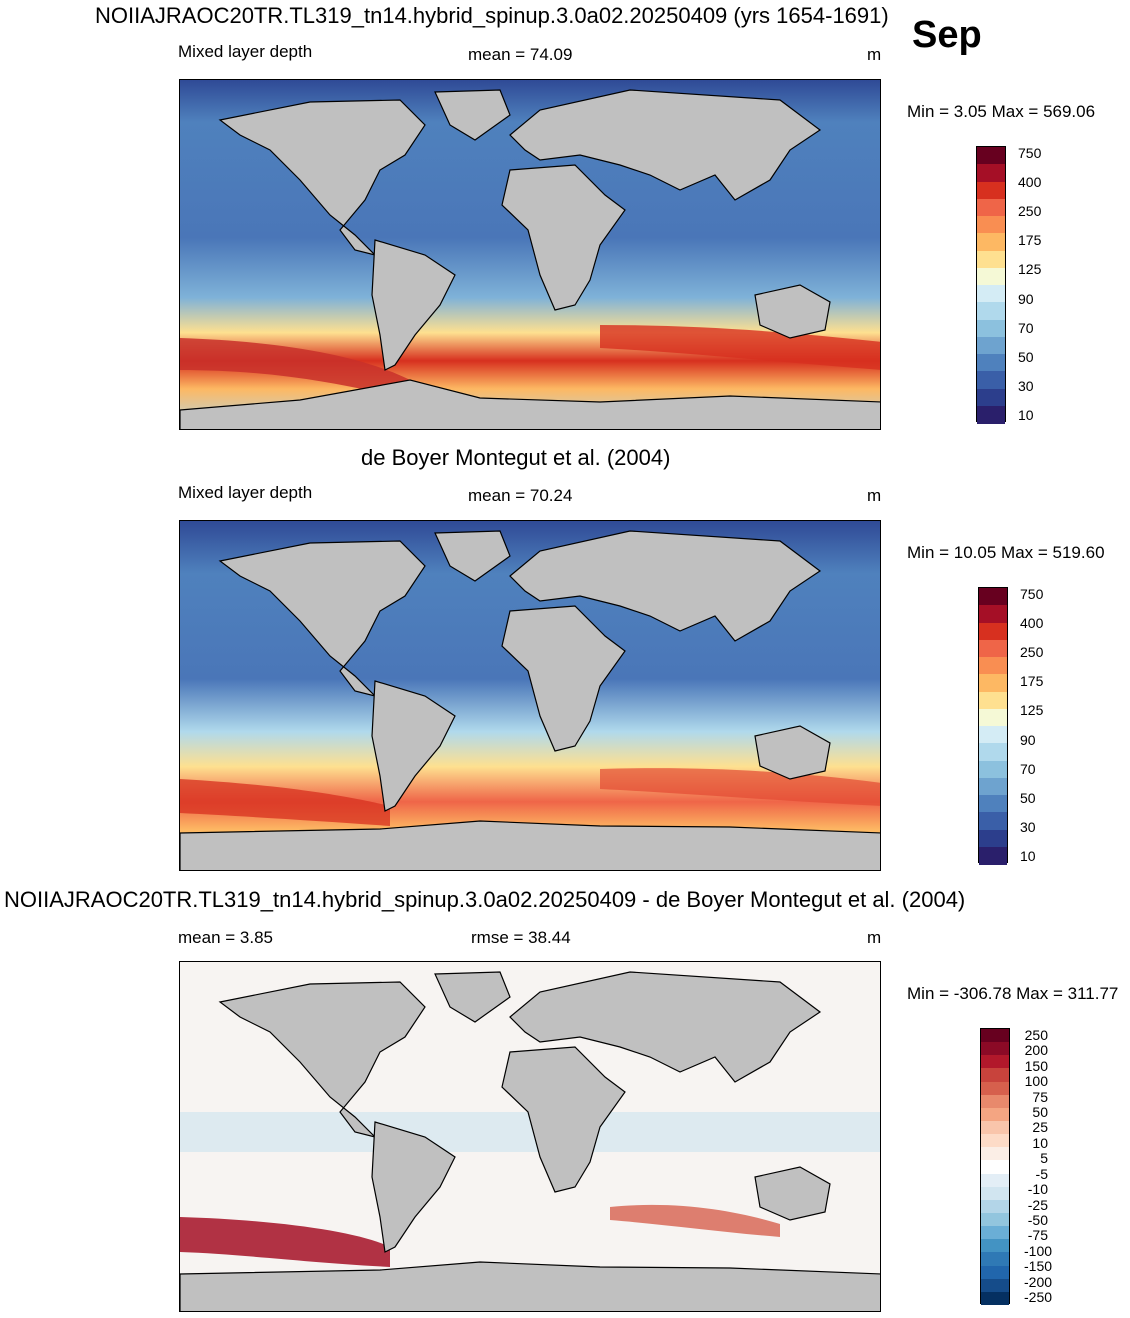 The height and width of the screenshot is (1318, 1130). I want to click on panel1-mean: mean = 74.09, so click(520, 54).